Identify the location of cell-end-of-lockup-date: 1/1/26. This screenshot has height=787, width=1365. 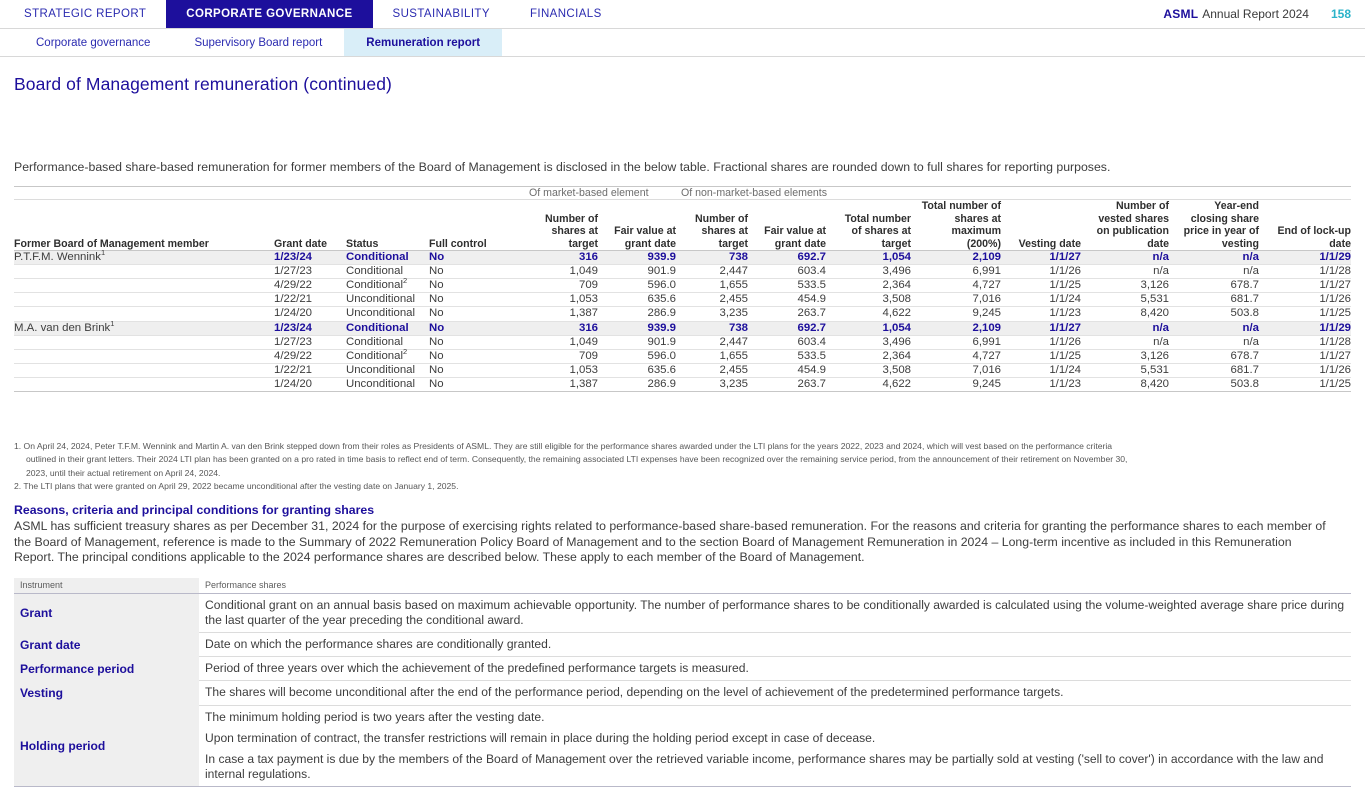
(1305, 300).